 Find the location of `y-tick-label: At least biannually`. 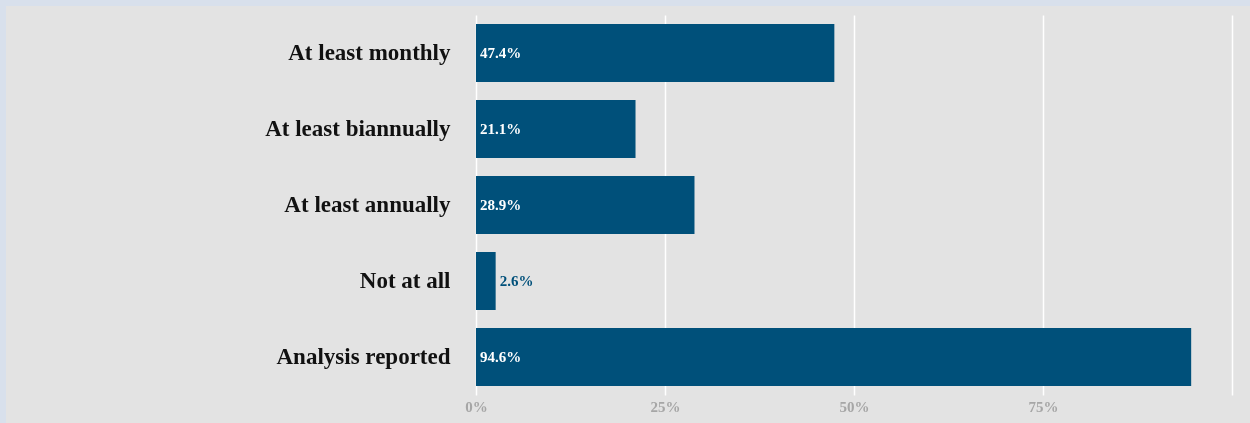

y-tick-label: At least biannually is located at coordinates (358, 128).